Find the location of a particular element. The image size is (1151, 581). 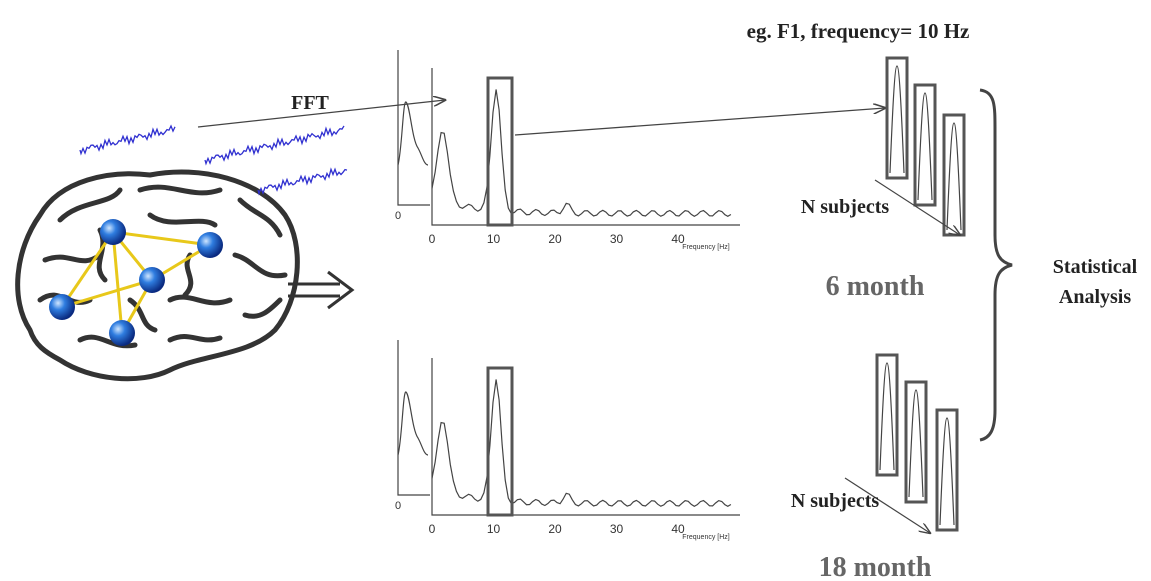

fft-label: FFT is located at coordinates (310, 103).